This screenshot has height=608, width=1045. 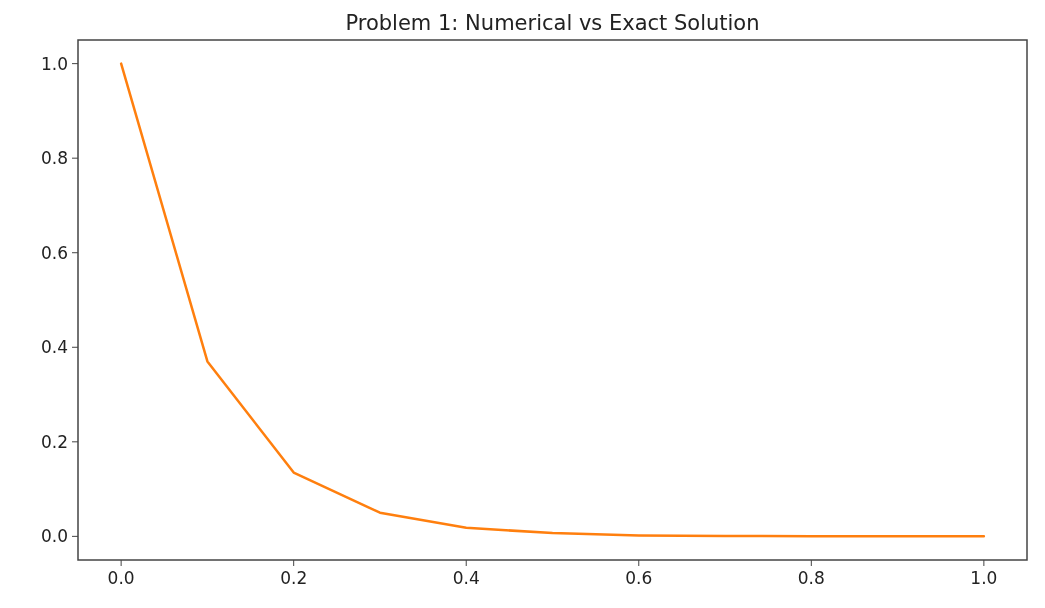 I want to click on x-tick-label: 0.6, so click(x=639, y=578).